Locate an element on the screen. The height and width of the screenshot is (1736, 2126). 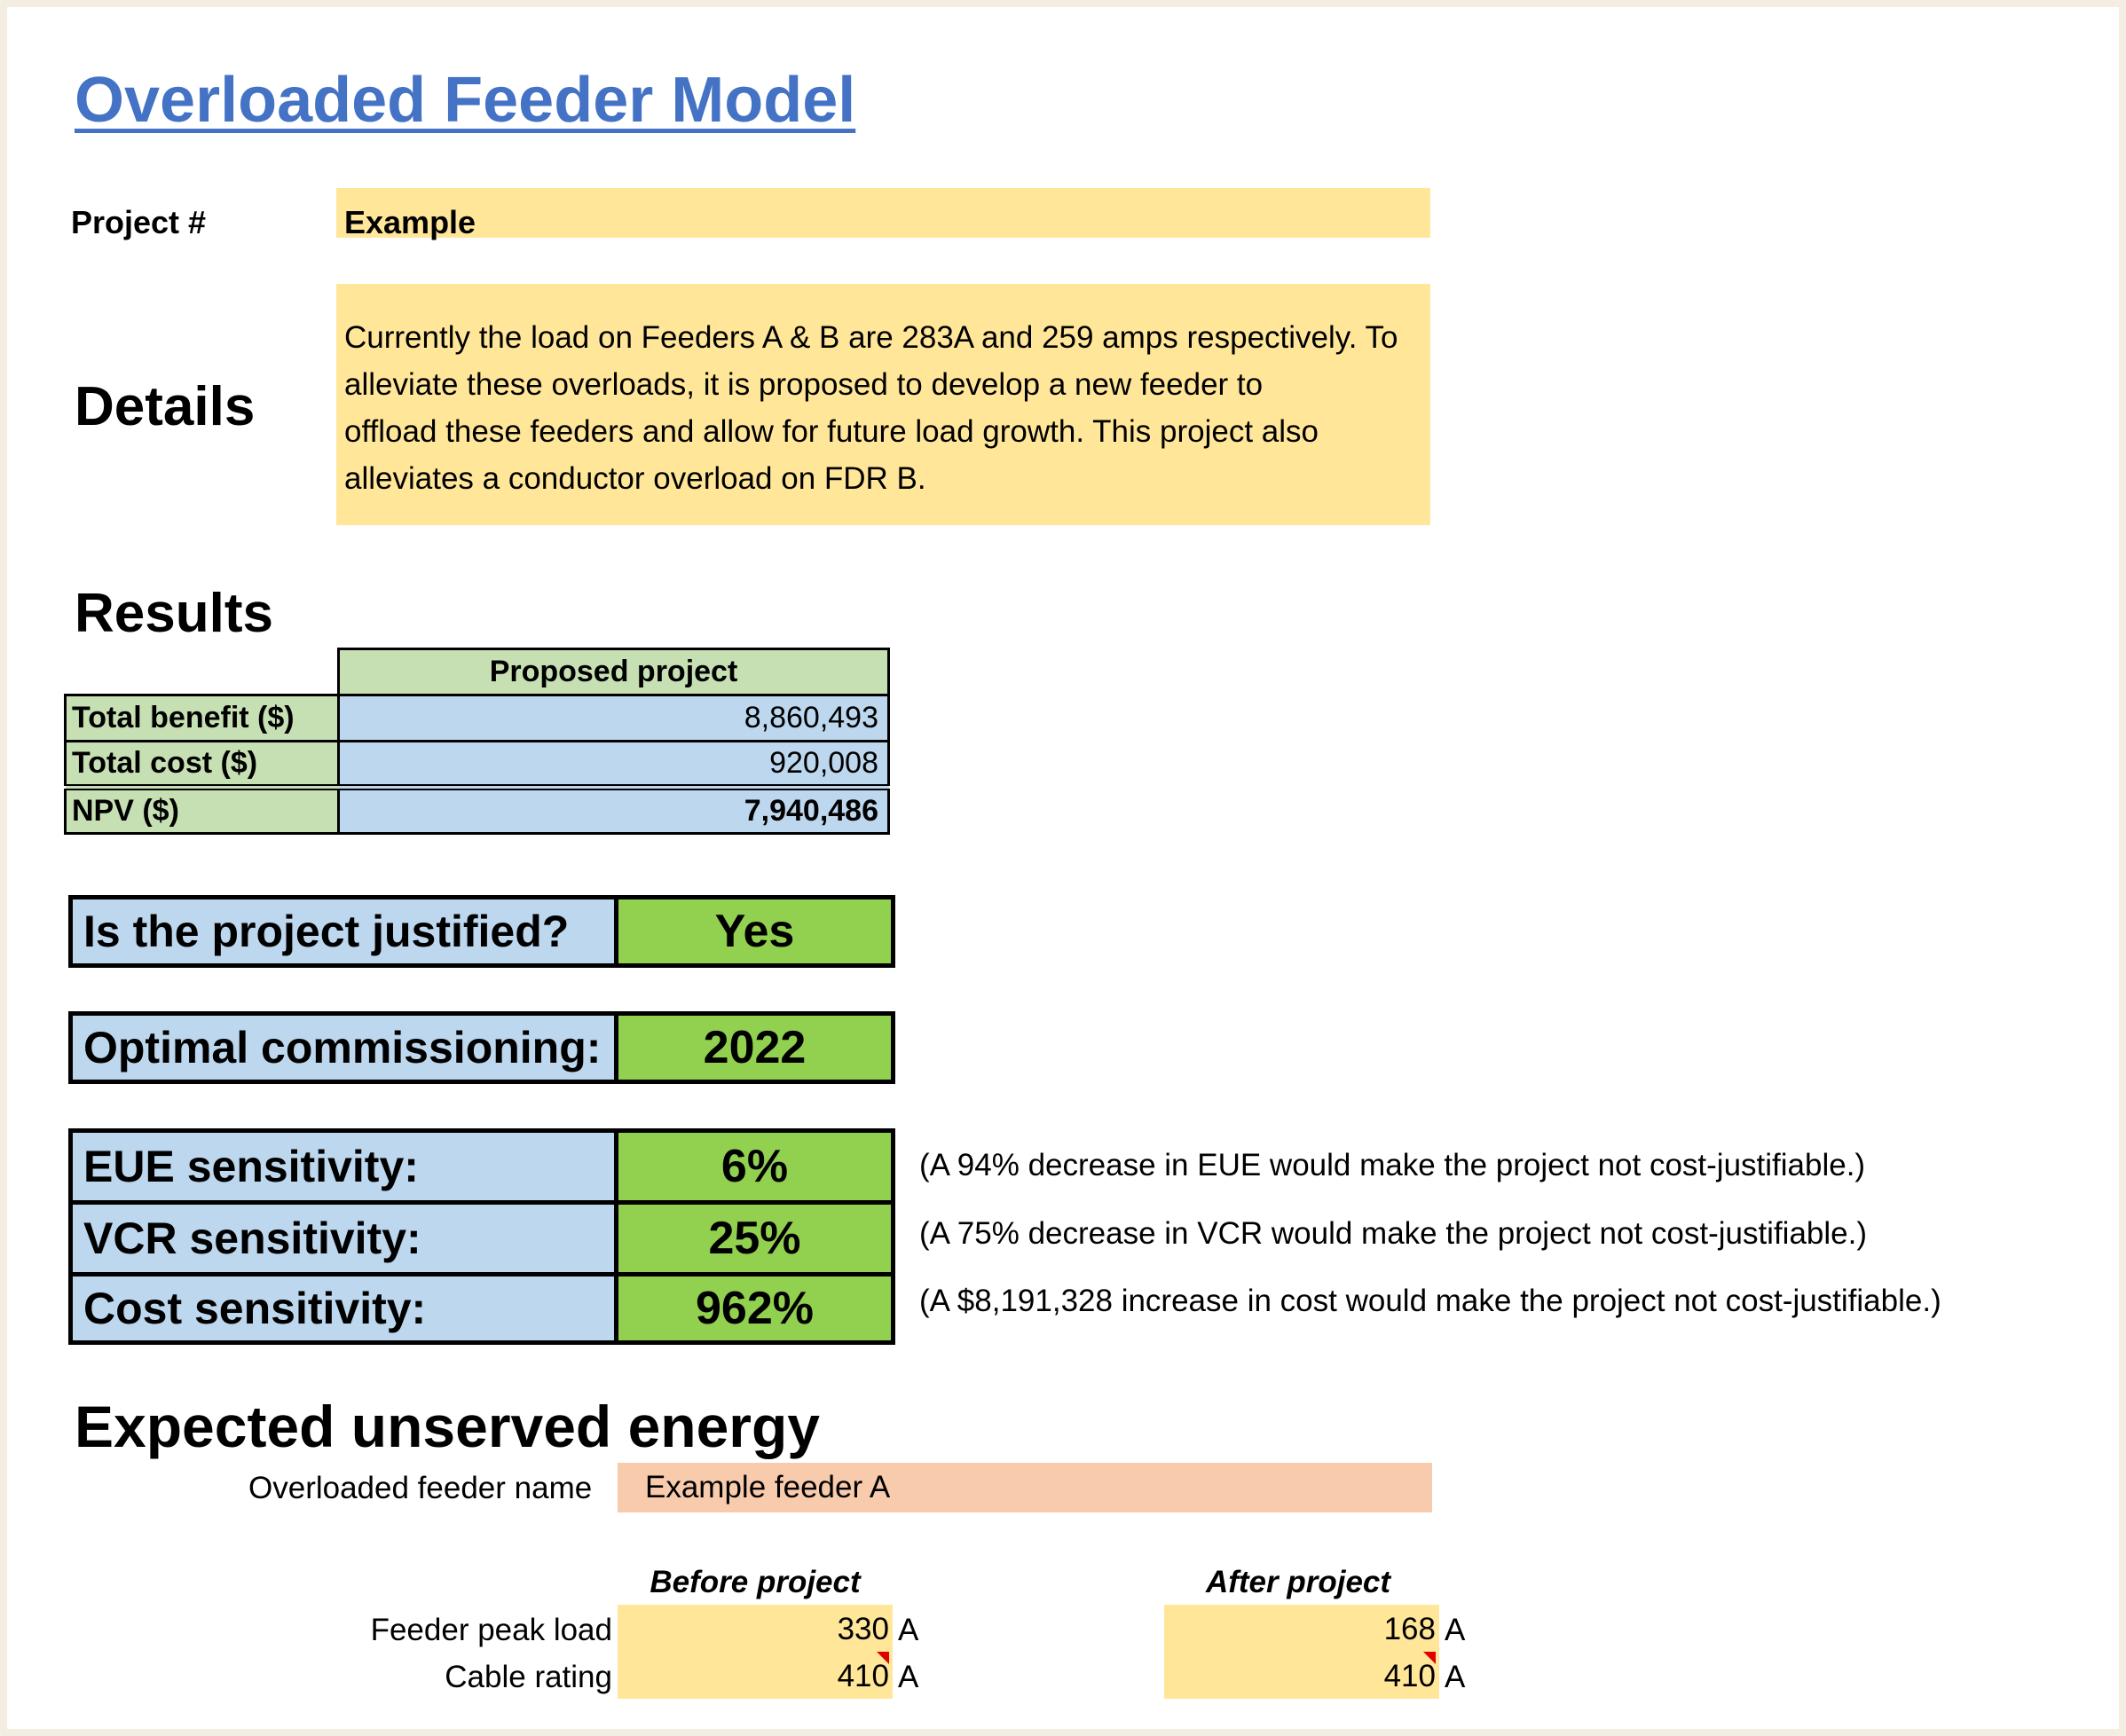
vcr-sensitivity-row: VCR sensitivity: 25% is located at coordinates (482, 1240).